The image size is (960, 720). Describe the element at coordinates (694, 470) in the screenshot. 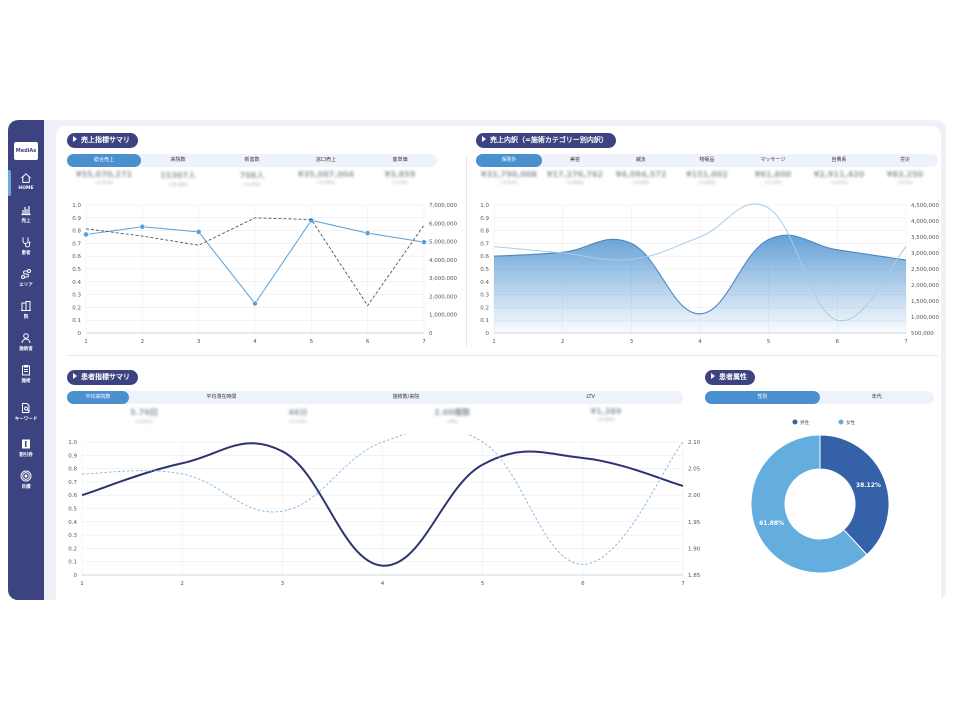

I see `y2-tick-label: 2.05` at that location.